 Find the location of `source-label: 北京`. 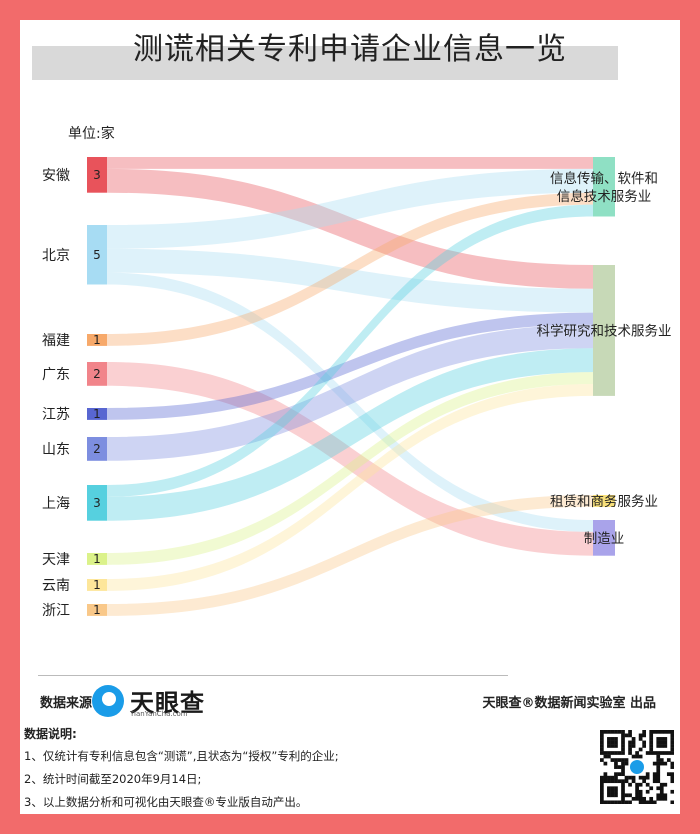

source-label: 北京 is located at coordinates (56, 256).